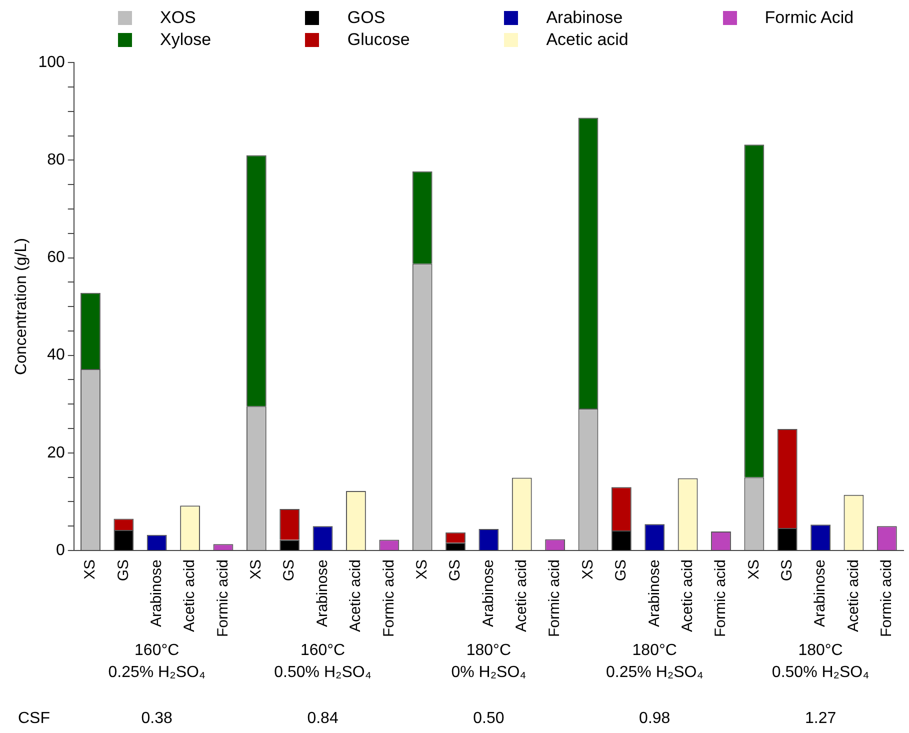 Image resolution: width=909 pixels, height=733 pixels. What do you see at coordinates (587, 40) in the screenshot?
I see `legend-label: Acetic acid` at bounding box center [587, 40].